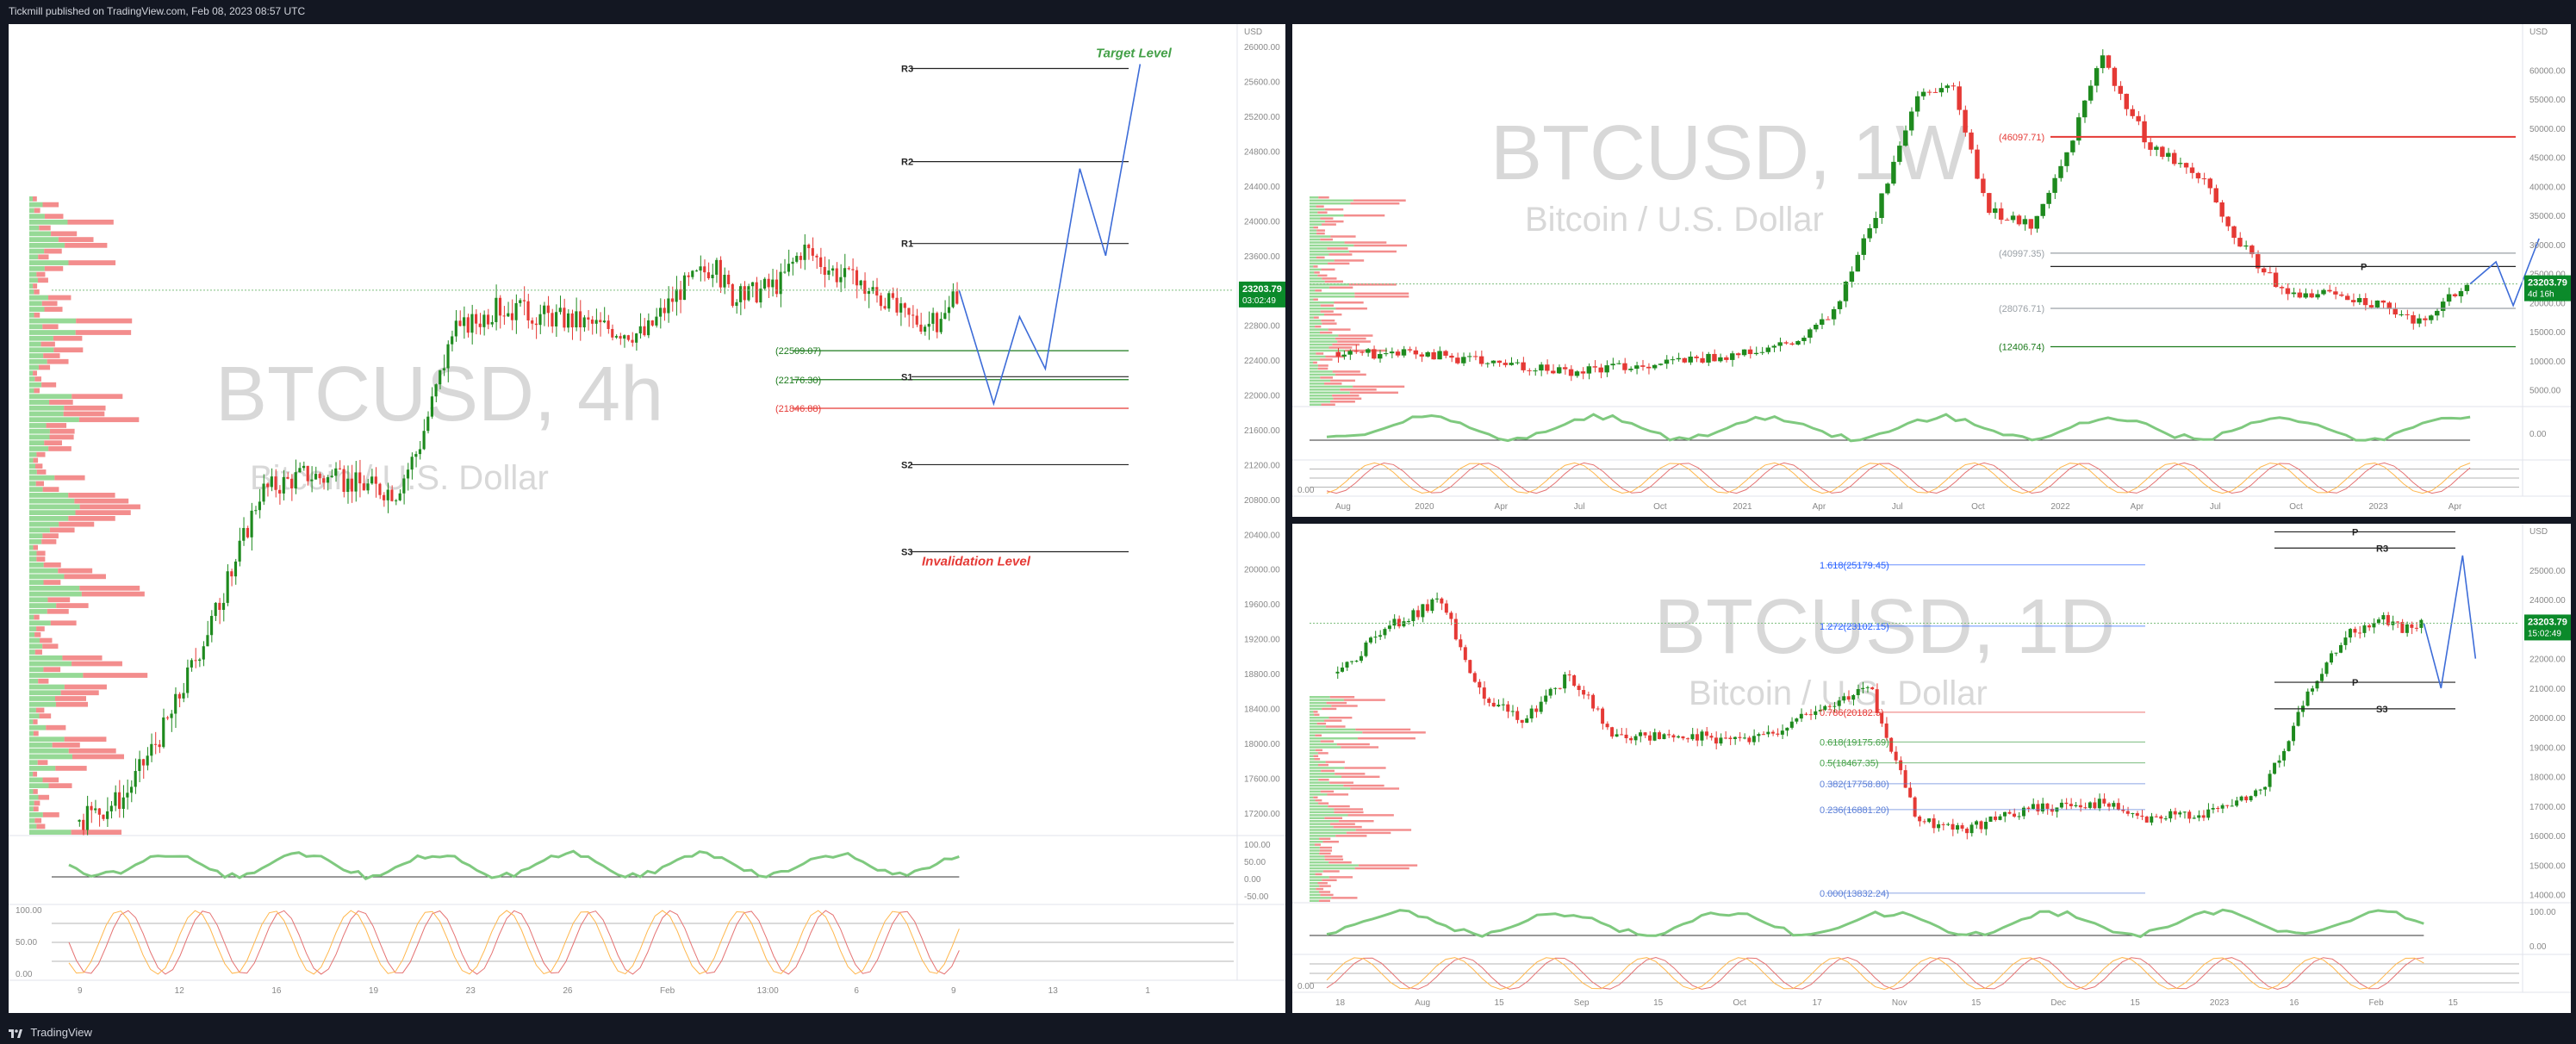 The height and width of the screenshot is (1044, 2576). I want to click on osc-tick-label: -50.00, so click(1257, 897).